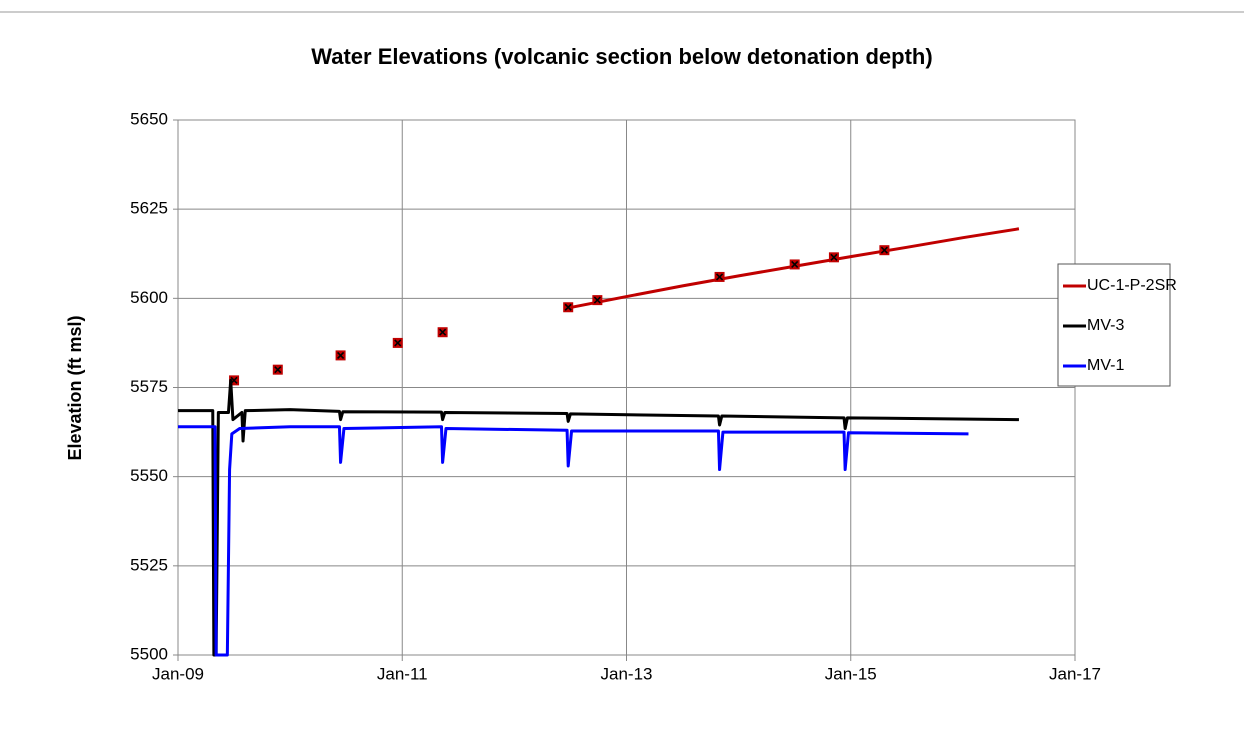 Image resolution: width=1244 pixels, height=732 pixels. Describe the element at coordinates (178, 673) in the screenshot. I see `x-tick-label: Jan-09` at that location.